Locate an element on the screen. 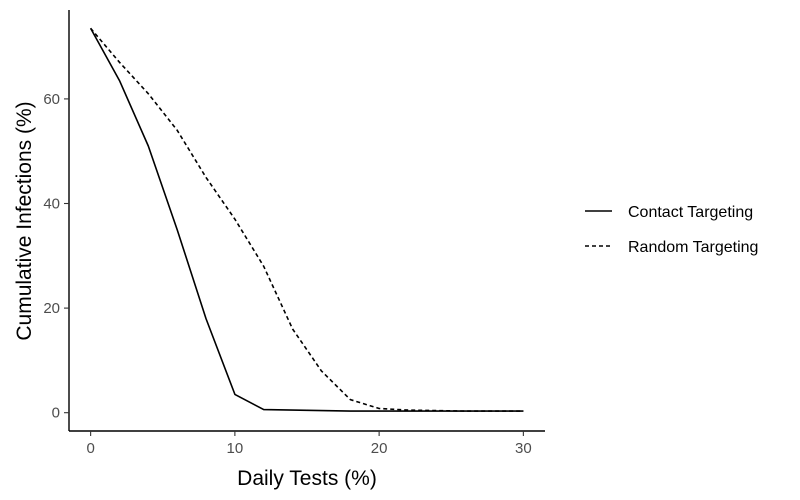 This screenshot has height=500, width=800. x-tick-label: 10 is located at coordinates (235, 448).